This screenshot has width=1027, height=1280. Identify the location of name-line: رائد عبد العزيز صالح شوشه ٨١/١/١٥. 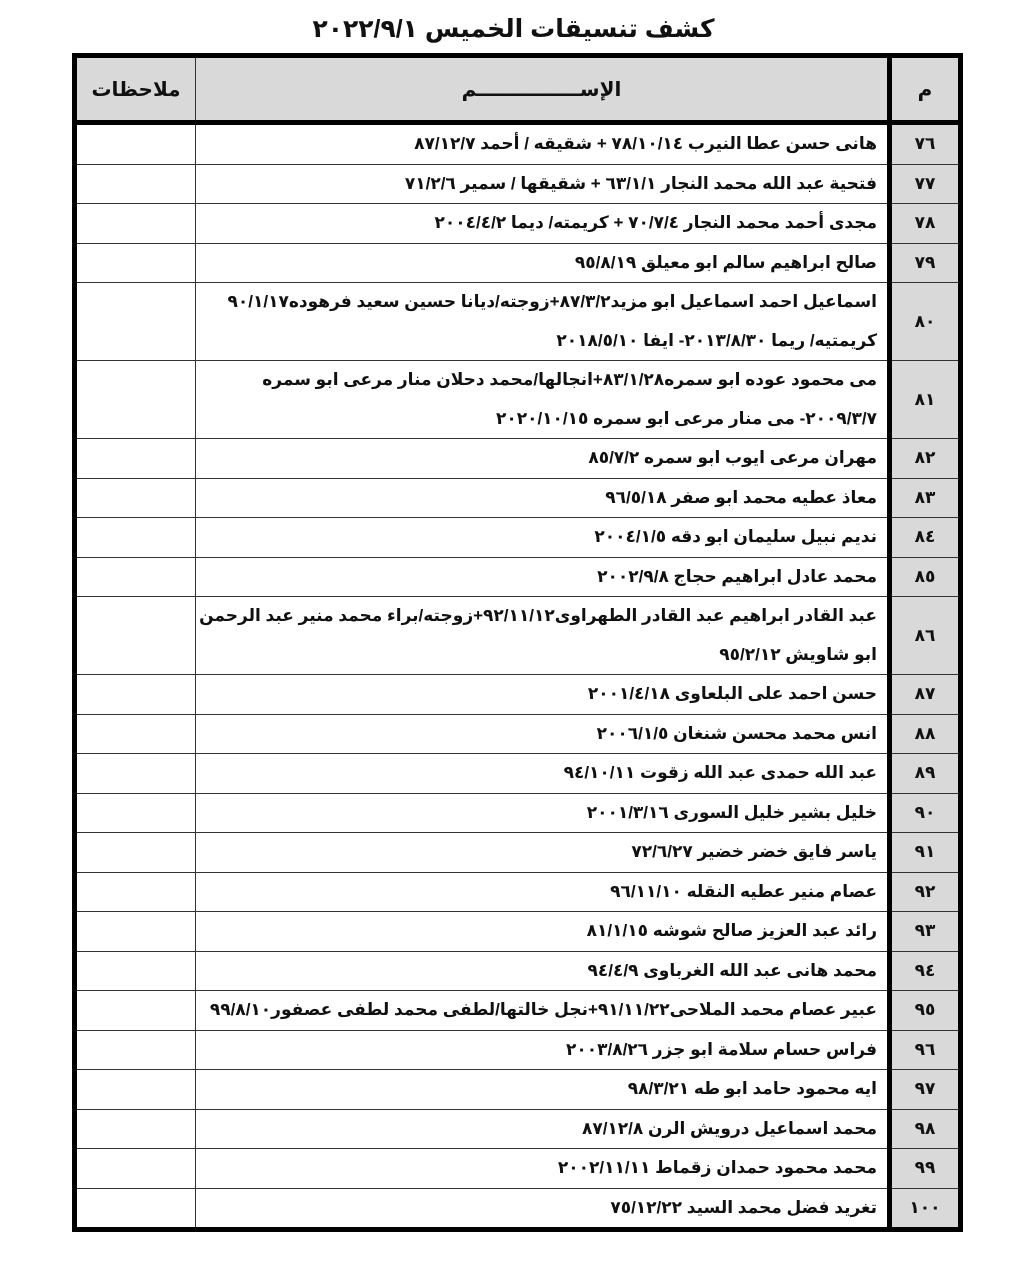
(731, 930).